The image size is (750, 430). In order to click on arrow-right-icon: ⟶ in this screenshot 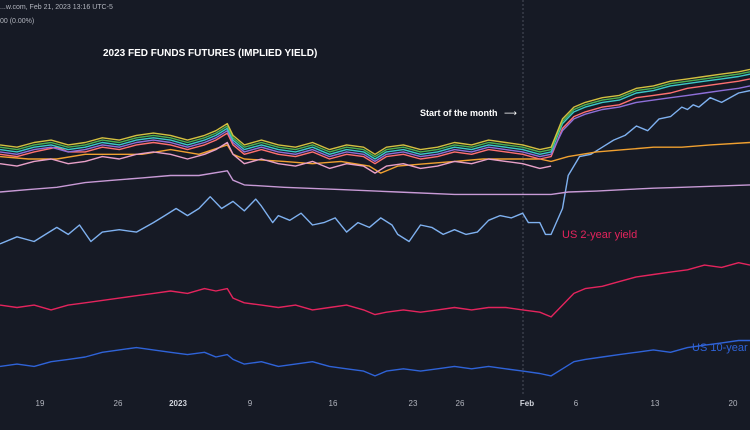, I will do `click(510, 113)`.